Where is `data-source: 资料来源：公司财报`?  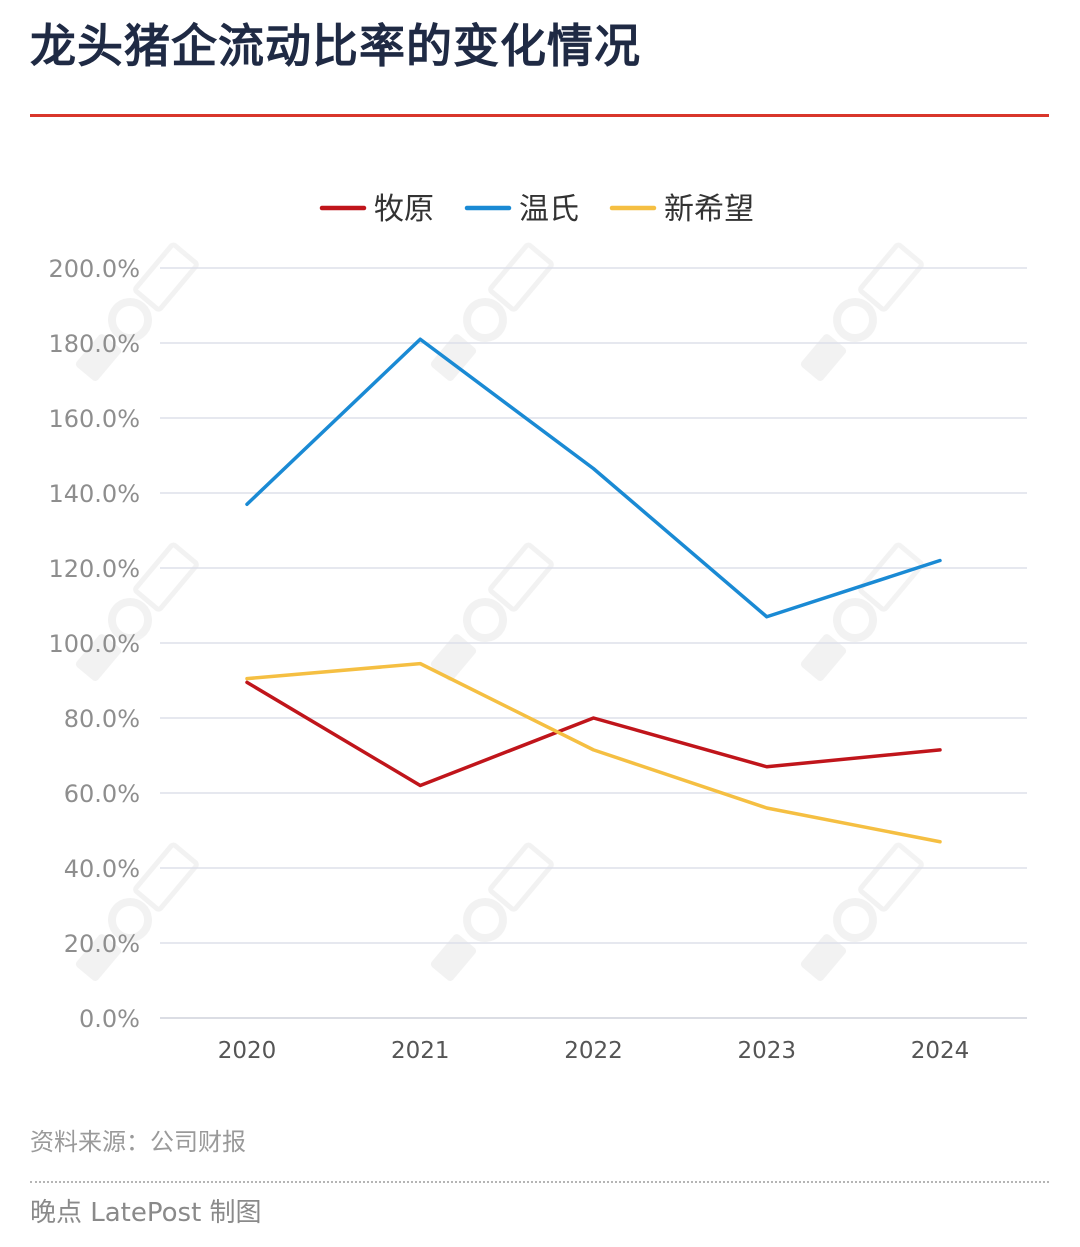
data-source: 资料来源：公司财报 is located at coordinates (138, 1142).